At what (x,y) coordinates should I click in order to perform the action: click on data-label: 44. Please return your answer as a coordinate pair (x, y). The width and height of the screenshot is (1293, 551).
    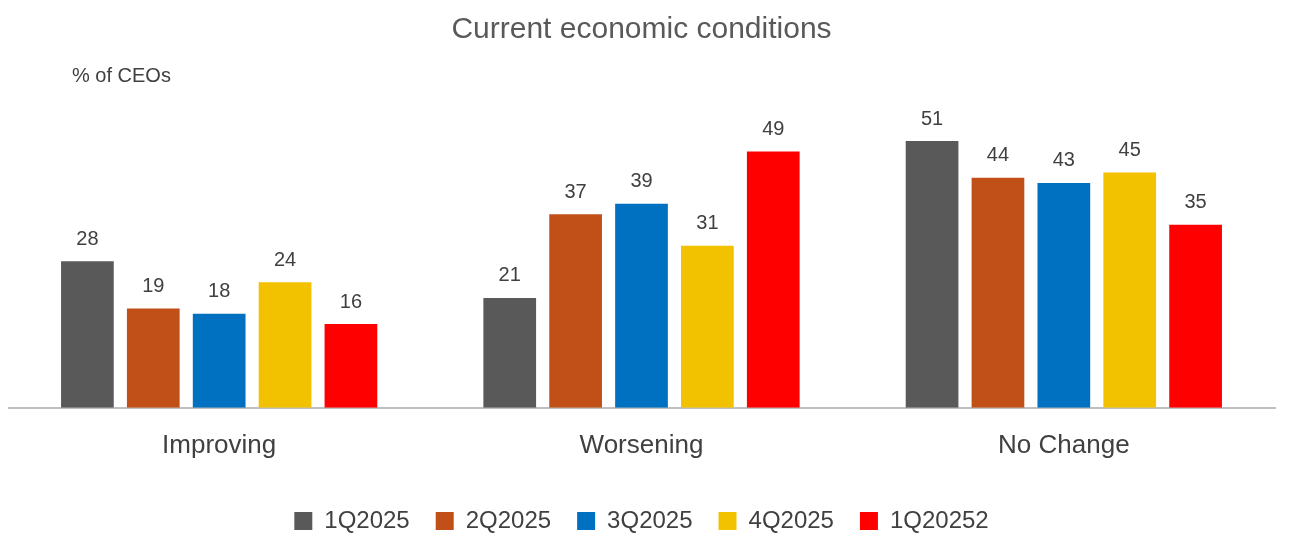
    Looking at the image, I should click on (998, 154).